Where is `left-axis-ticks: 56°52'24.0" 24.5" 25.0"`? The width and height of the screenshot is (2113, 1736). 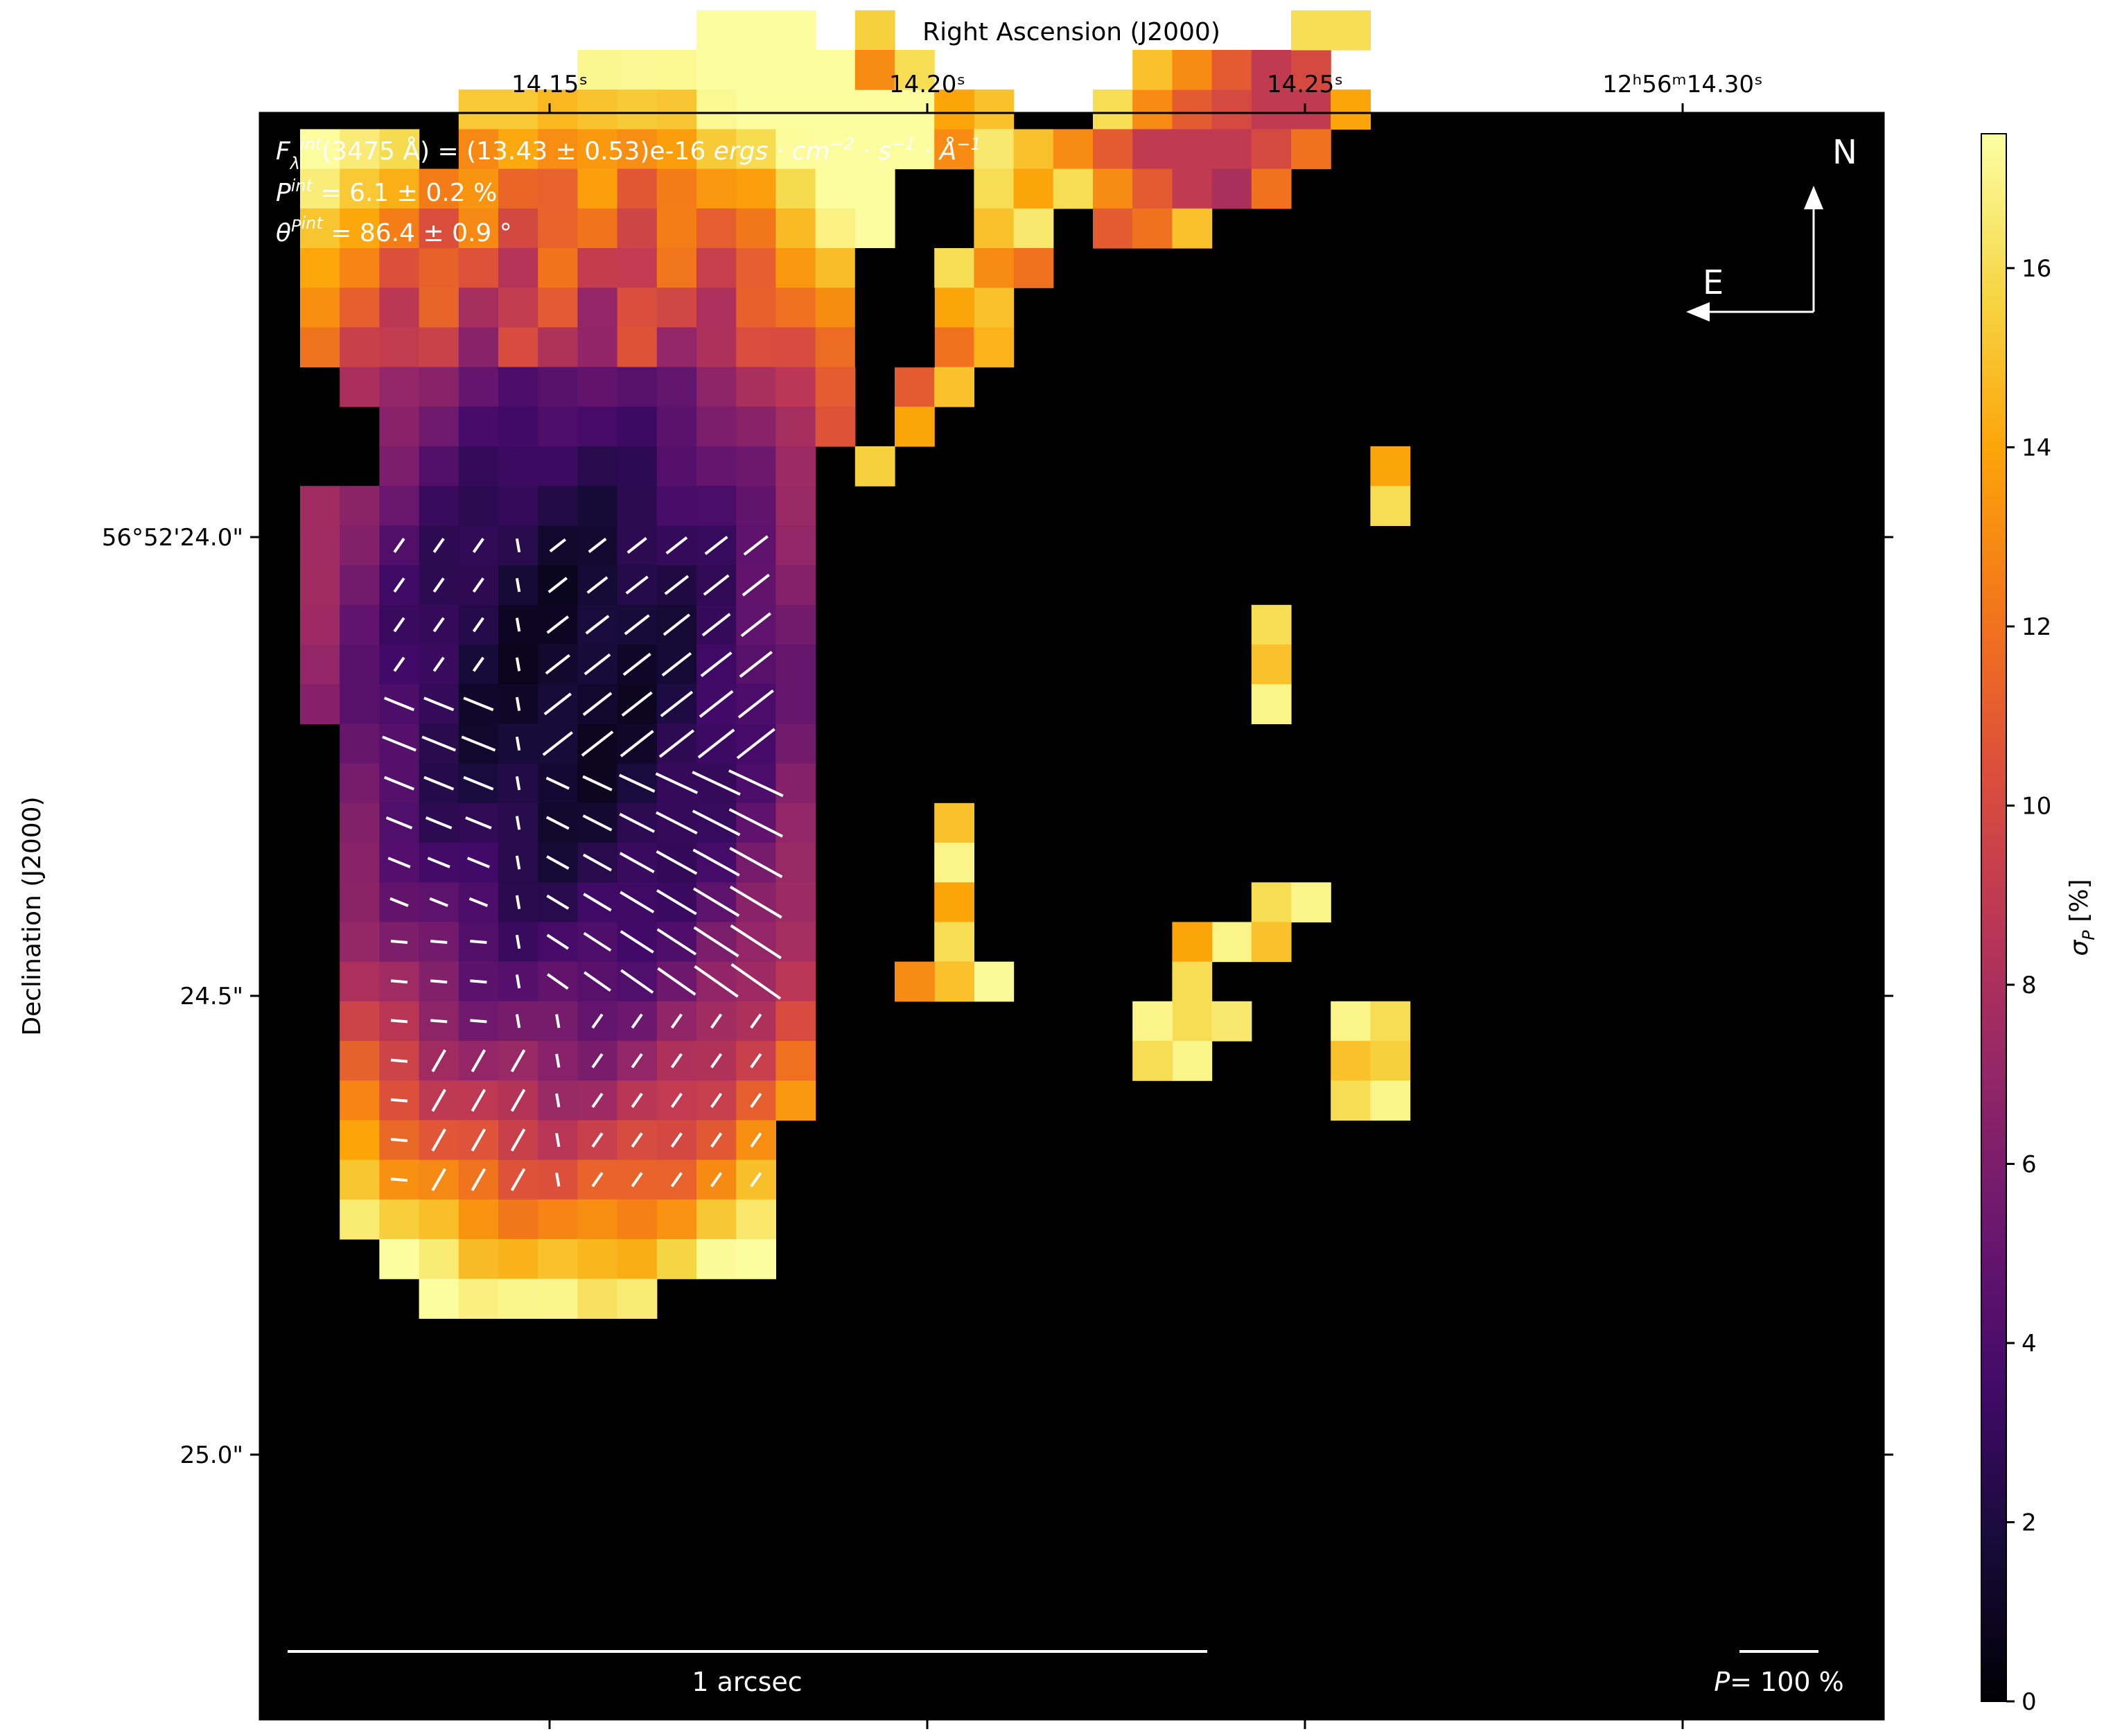
left-axis-ticks: 56°52'24.0" 24.5" 25.0" is located at coordinates (181, 997).